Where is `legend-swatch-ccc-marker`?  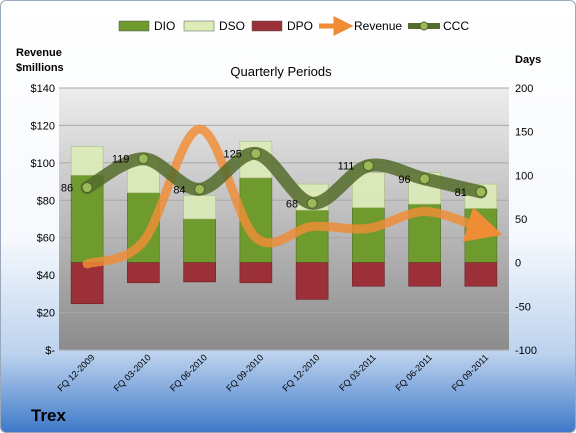 legend-swatch-ccc-marker is located at coordinates (424, 26).